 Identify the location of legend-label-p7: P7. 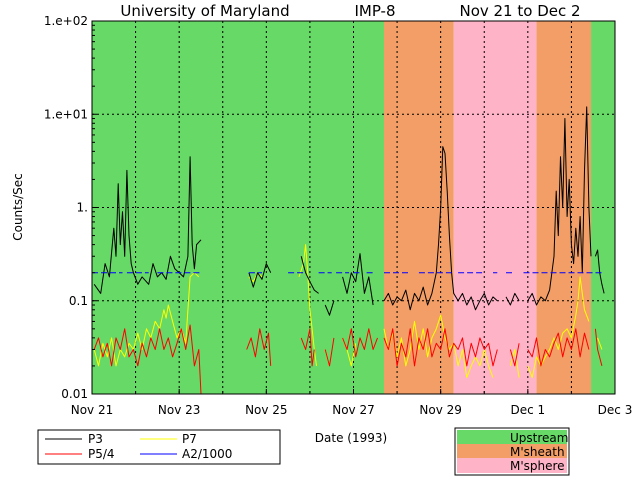
(189, 439).